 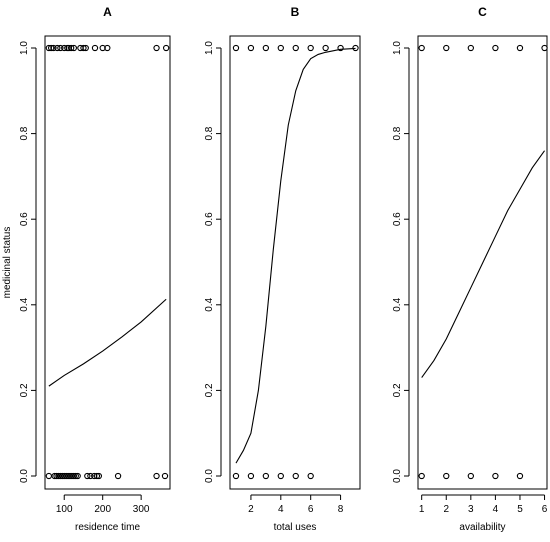 What do you see at coordinates (24, 476) in the screenshot?
I see `panel-a-y-tick-label: 0.0` at bounding box center [24, 476].